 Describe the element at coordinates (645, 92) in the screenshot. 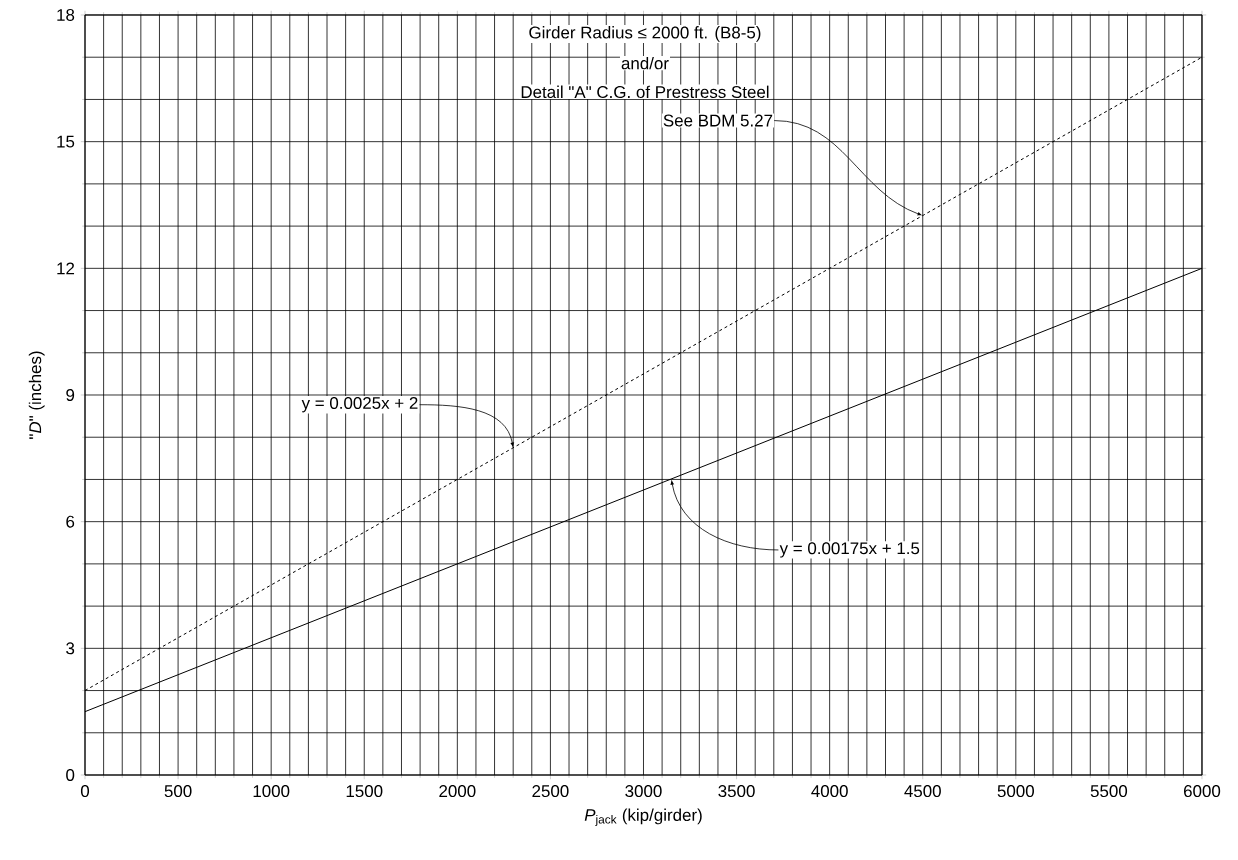

I see `annotation: Detail "A" C.G. of Prestress Steel` at that location.